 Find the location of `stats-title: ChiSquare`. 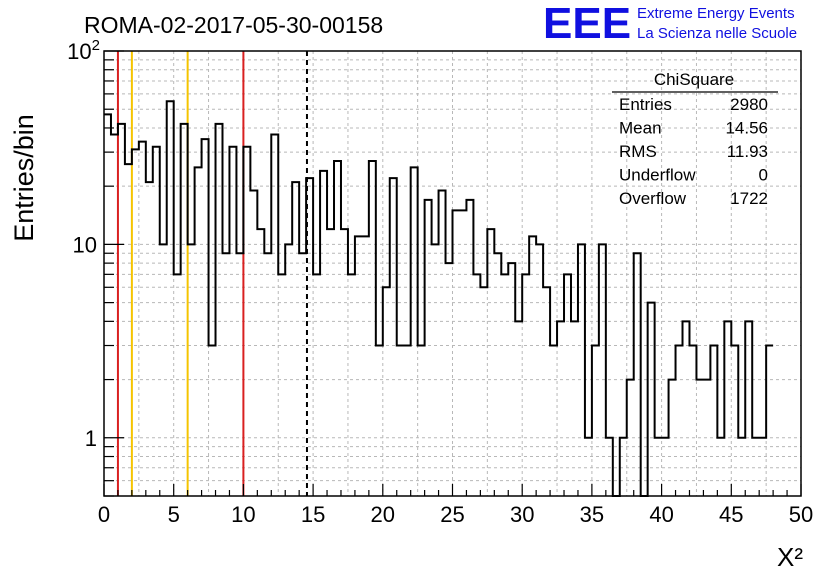

stats-title: ChiSquare is located at coordinates (694, 79).